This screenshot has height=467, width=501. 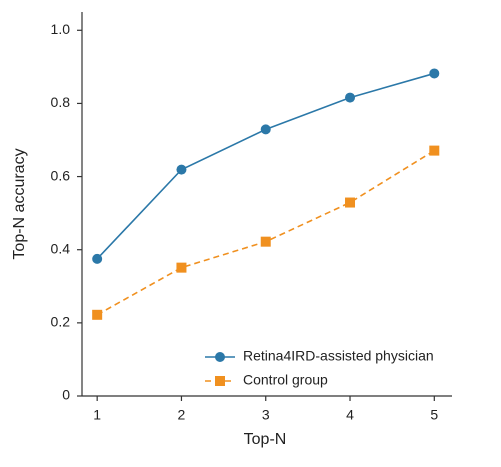 I want to click on x-tick-label: 5, so click(x=434, y=415).